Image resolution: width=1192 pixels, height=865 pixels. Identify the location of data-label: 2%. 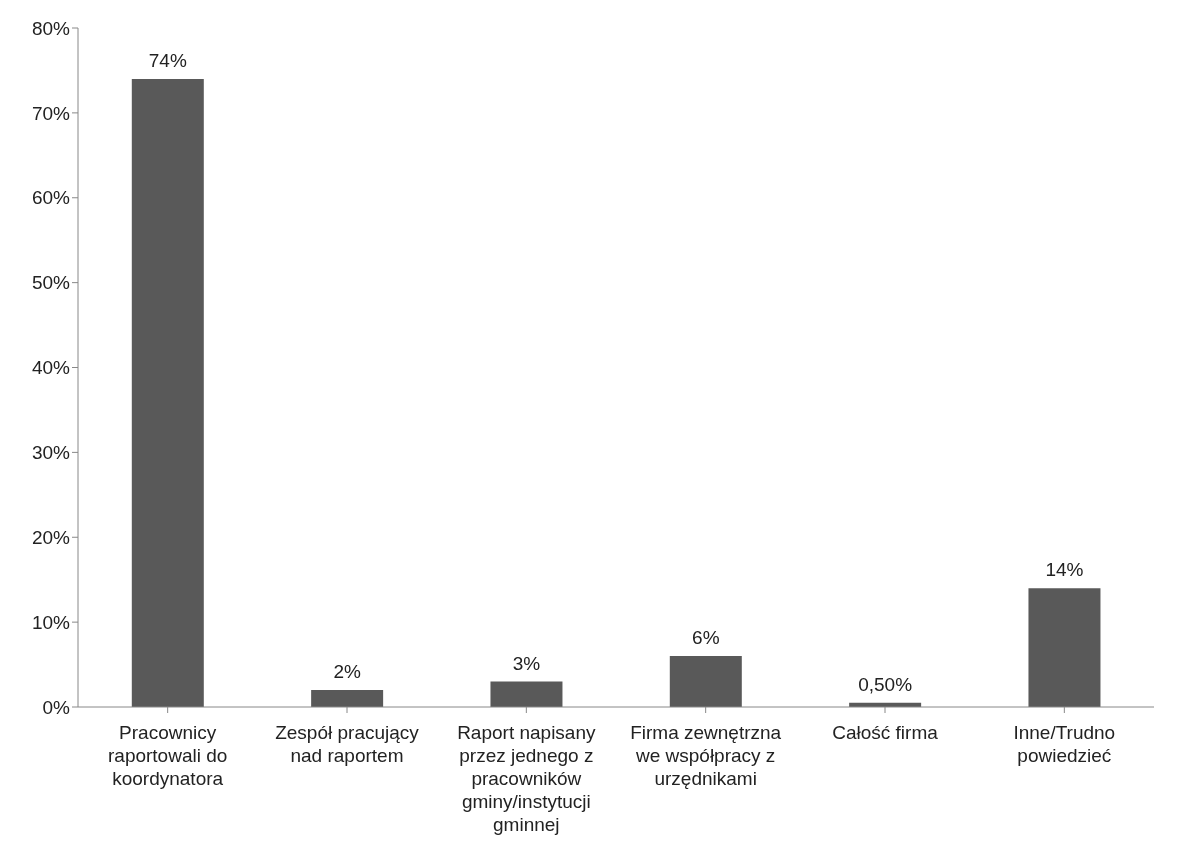
(347, 672).